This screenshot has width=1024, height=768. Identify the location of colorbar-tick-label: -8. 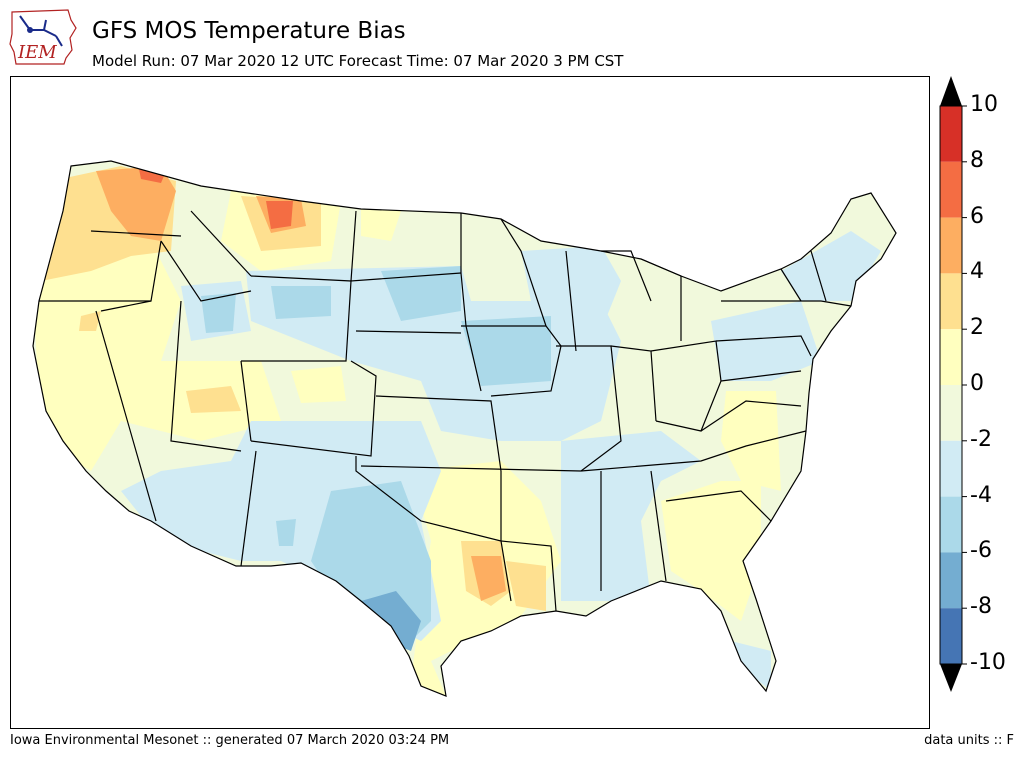
(981, 607).